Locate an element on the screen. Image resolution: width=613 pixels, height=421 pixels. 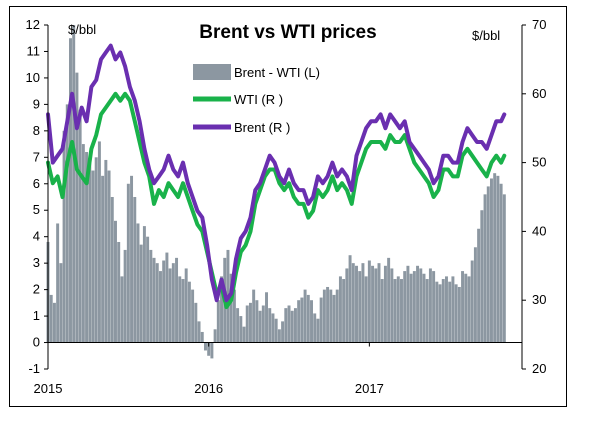
left-tick-label: 10 is located at coordinates (33, 77).